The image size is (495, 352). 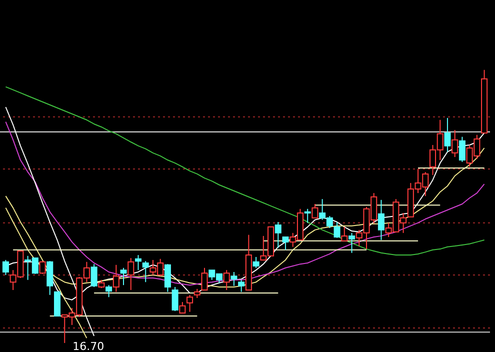 I want to click on annotation: 16.70, so click(x=88, y=346).